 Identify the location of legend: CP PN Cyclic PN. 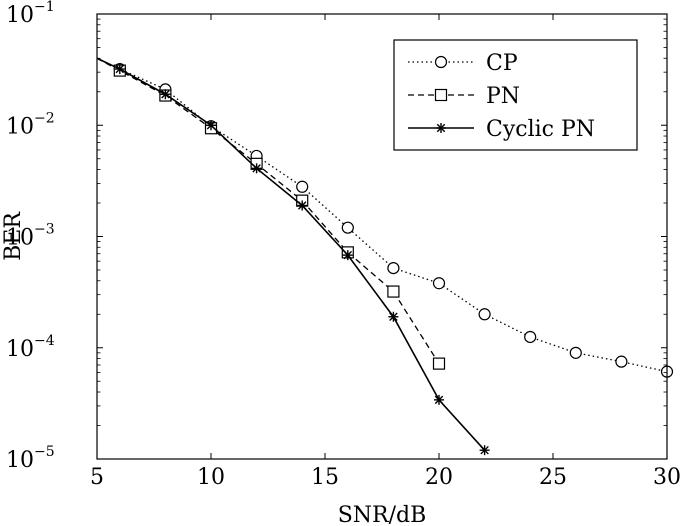
(515, 95).